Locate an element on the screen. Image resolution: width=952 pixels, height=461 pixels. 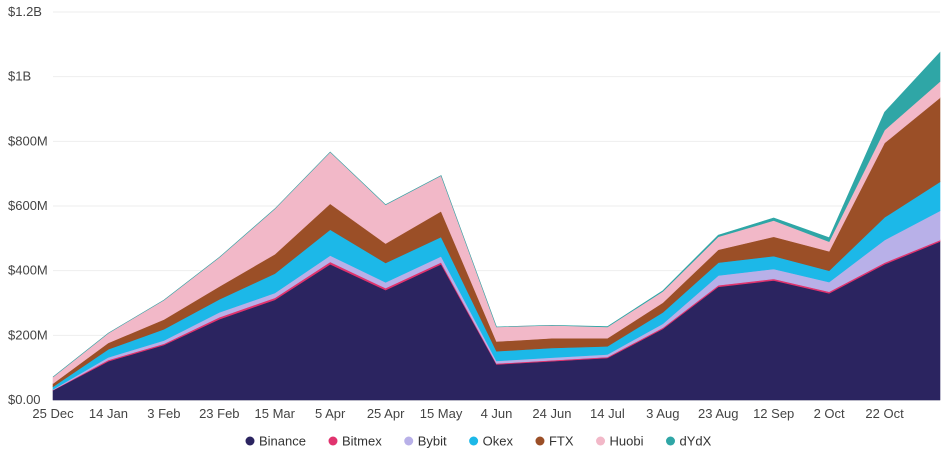
legend-item-dydx: dYdX is located at coordinates (689, 441).